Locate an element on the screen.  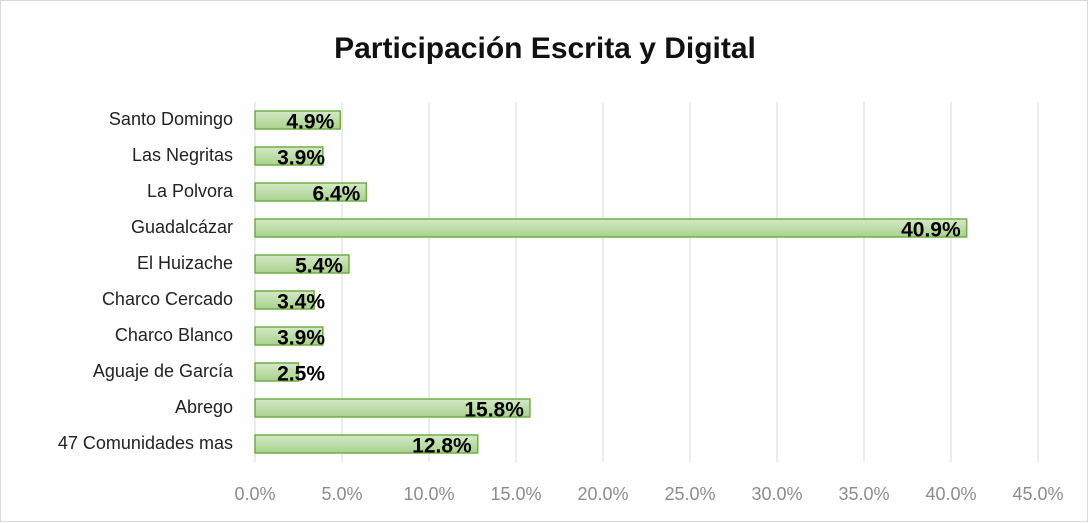
y-tick-label: Las Negritas is located at coordinates (182, 155).